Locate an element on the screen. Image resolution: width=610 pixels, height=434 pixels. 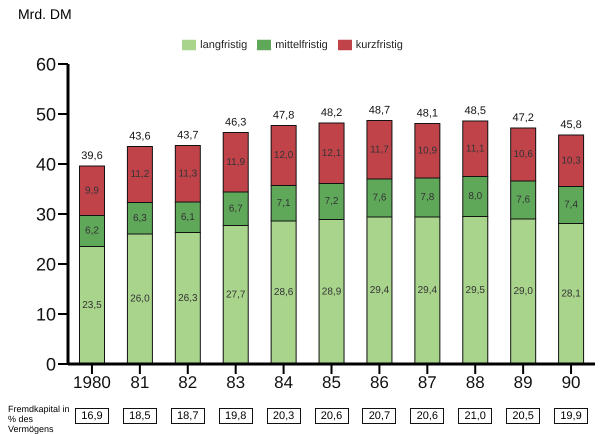
data-label: 29,0 is located at coordinates (523, 291).